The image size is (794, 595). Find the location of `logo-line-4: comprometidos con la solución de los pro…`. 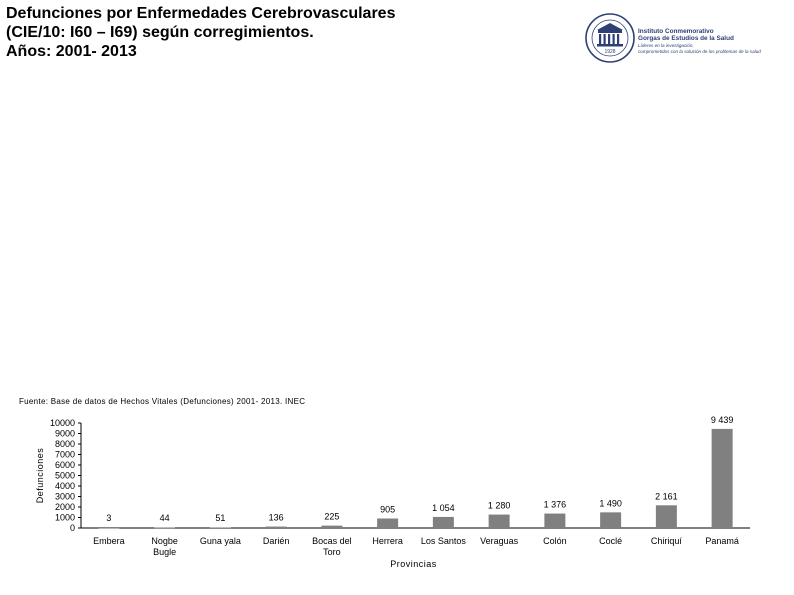

logo-line-4: comprometidos con la solución de los pro… is located at coordinates (699, 51).